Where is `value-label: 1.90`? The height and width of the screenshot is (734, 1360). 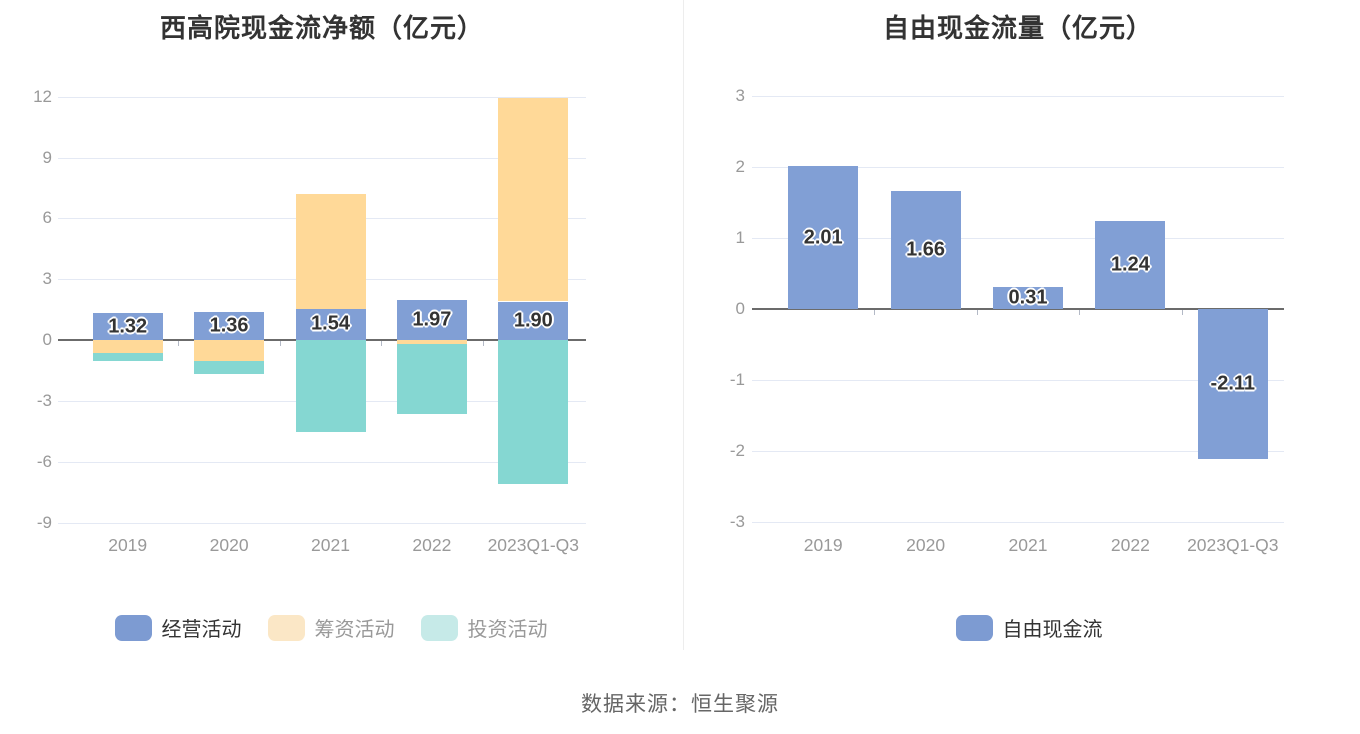 value-label: 1.90 is located at coordinates (533, 320).